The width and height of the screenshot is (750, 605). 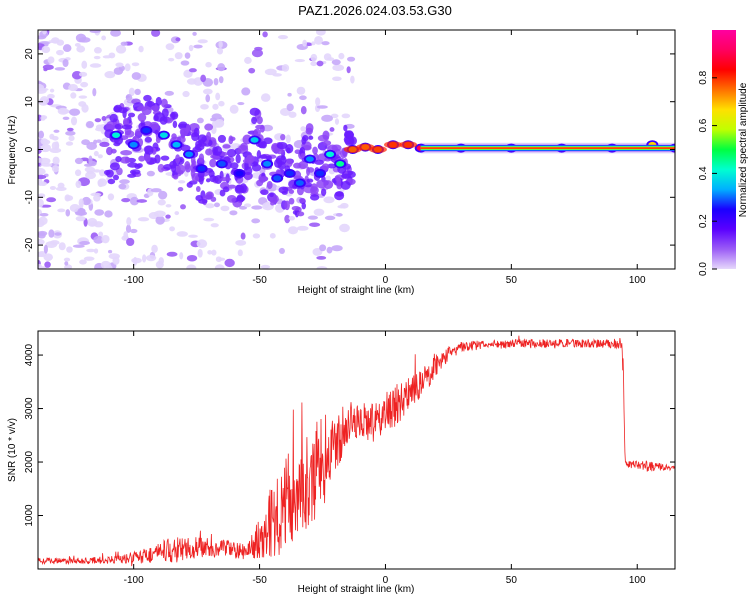 What do you see at coordinates (29, 197) in the screenshot?
I see `y-tick-label: -10` at bounding box center [29, 197].